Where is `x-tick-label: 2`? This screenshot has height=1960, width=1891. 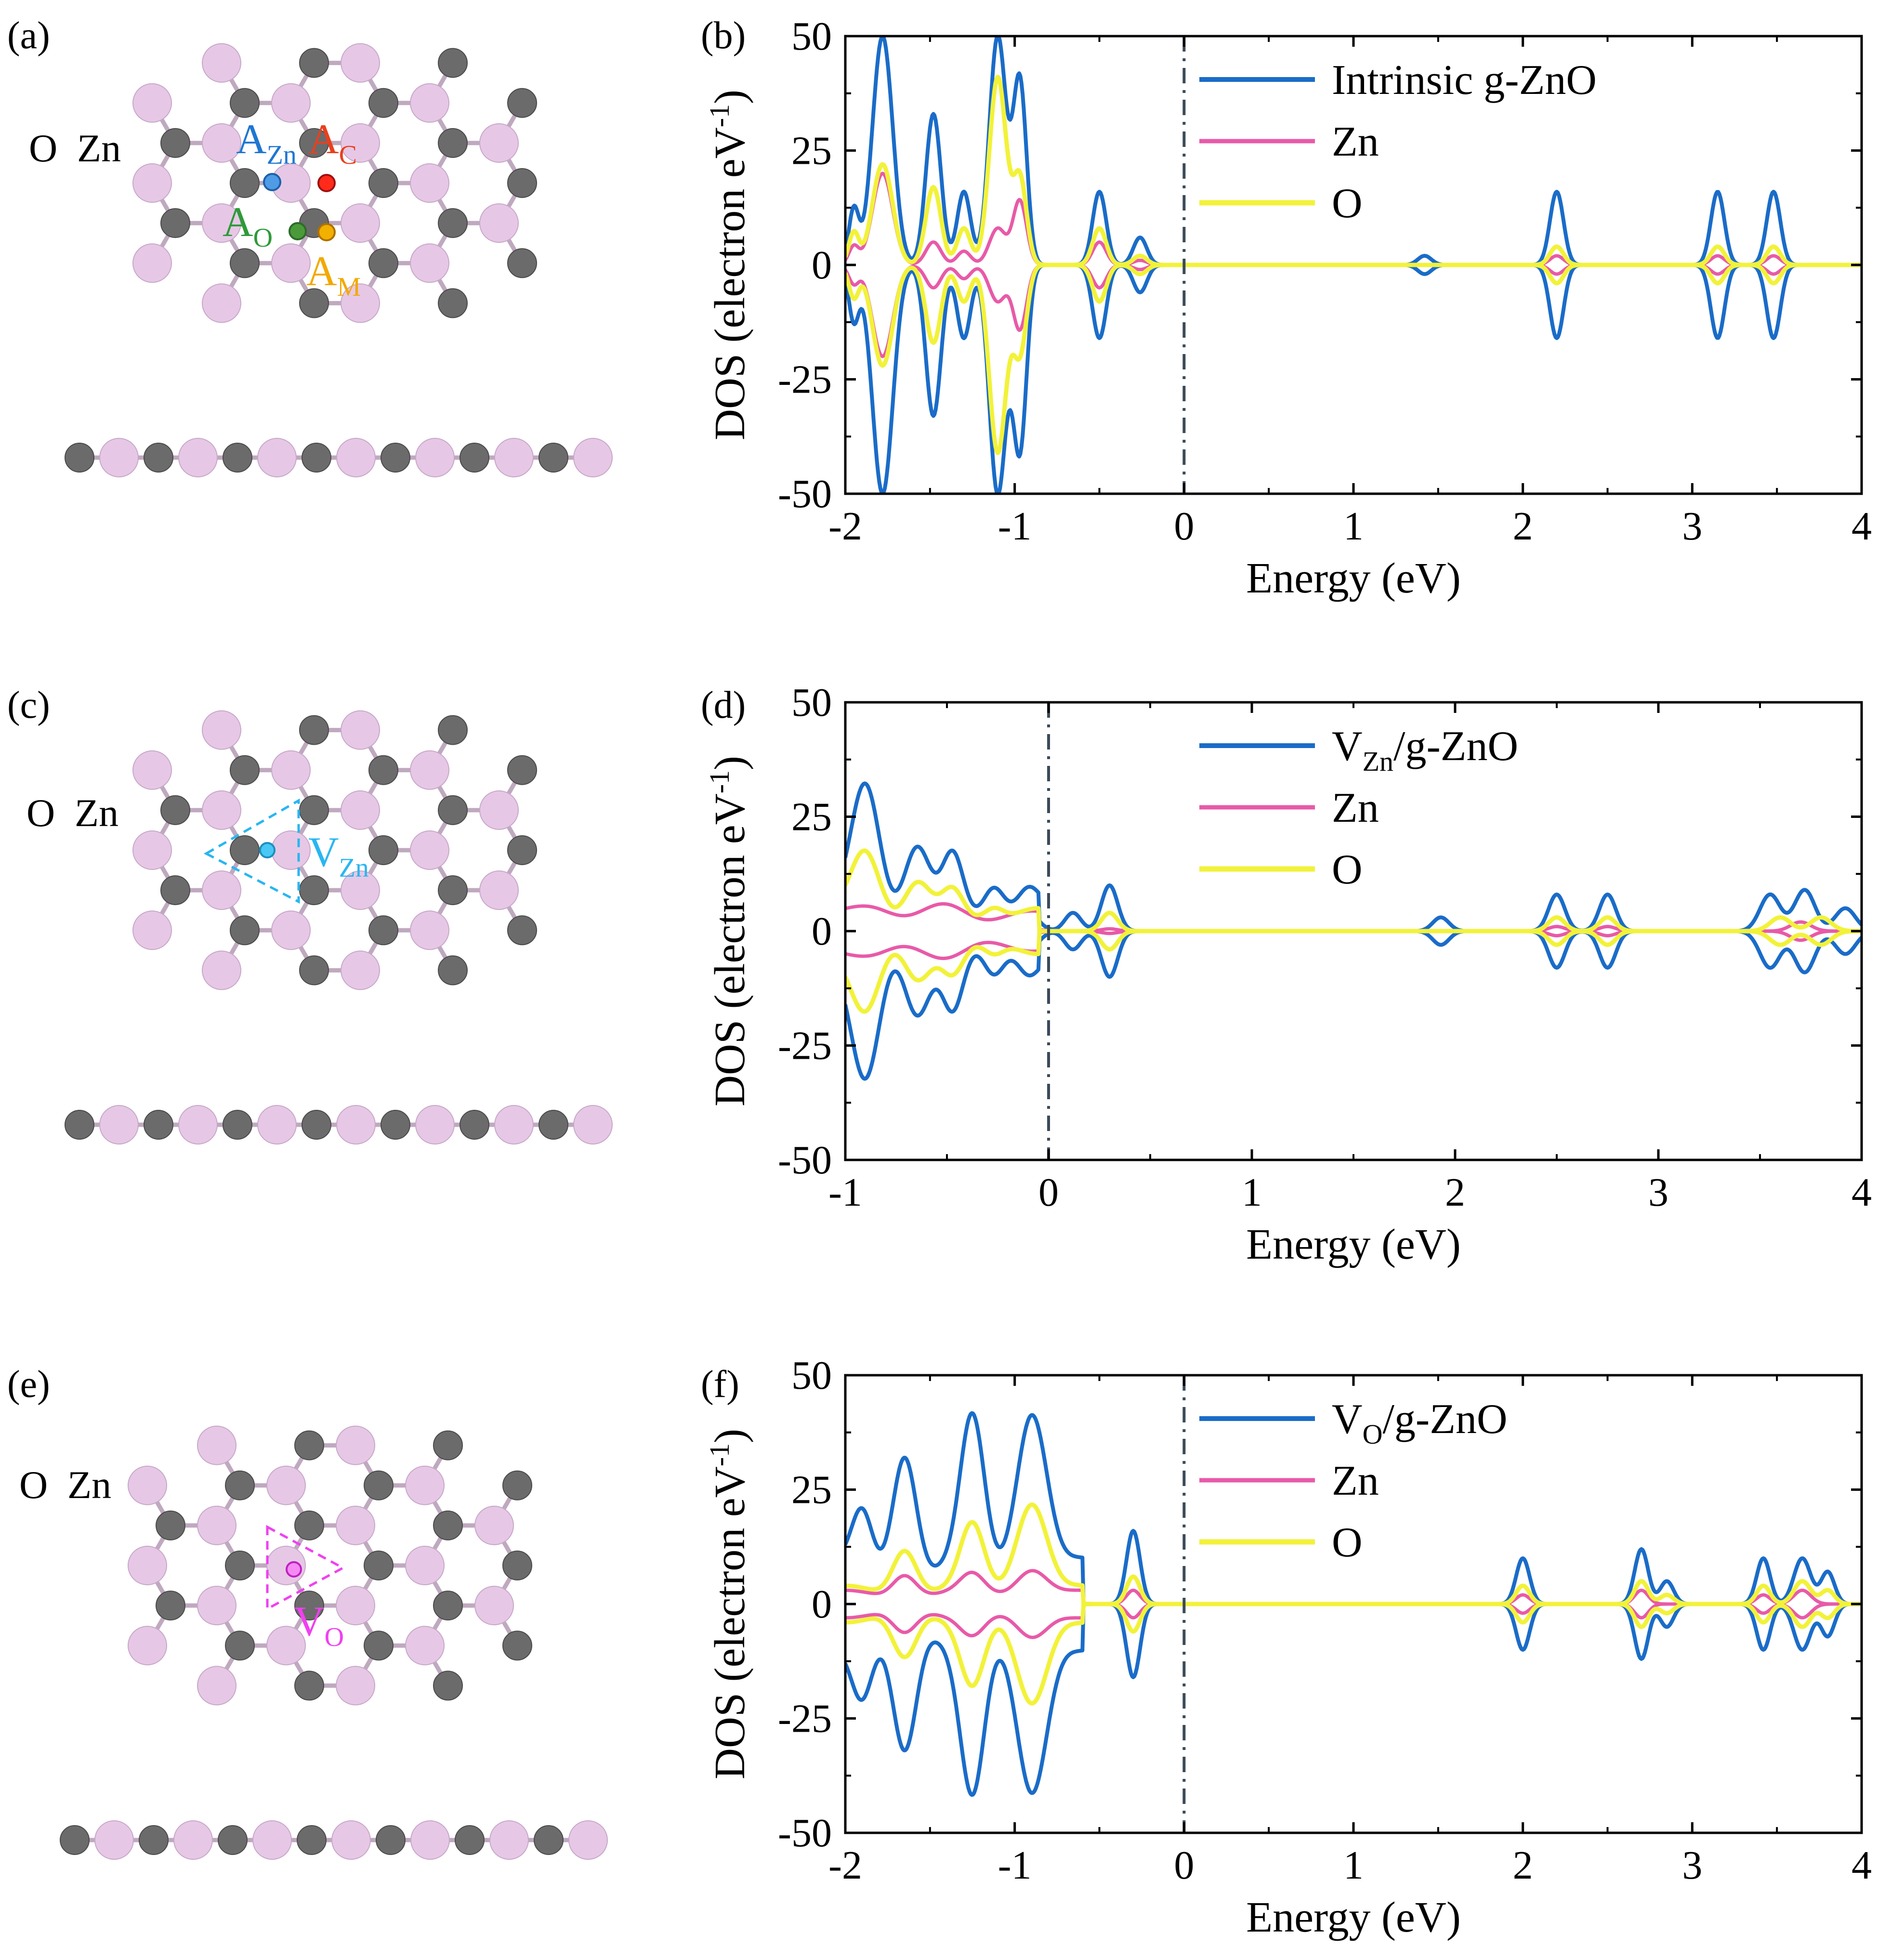
x-tick-label: 2 is located at coordinates (1523, 526).